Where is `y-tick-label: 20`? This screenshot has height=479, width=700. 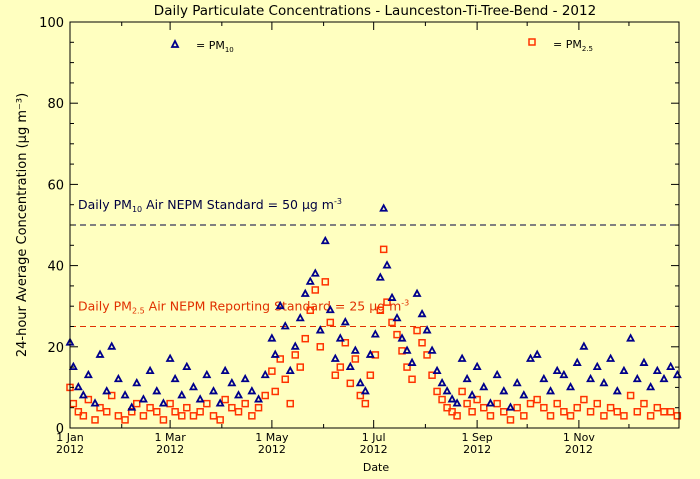
y-tick-label: 20 is located at coordinates (55, 348).